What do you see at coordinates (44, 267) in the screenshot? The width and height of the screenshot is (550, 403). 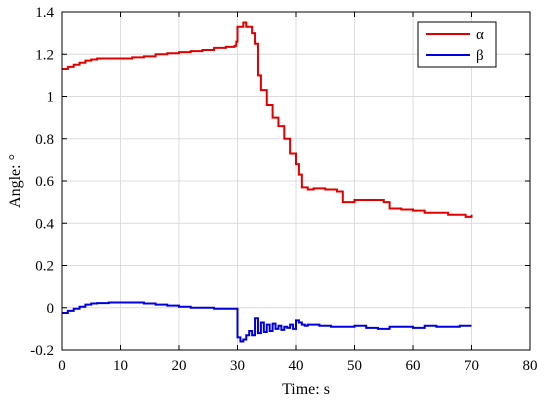 I see `y-tick-label: 0.2` at bounding box center [44, 267].